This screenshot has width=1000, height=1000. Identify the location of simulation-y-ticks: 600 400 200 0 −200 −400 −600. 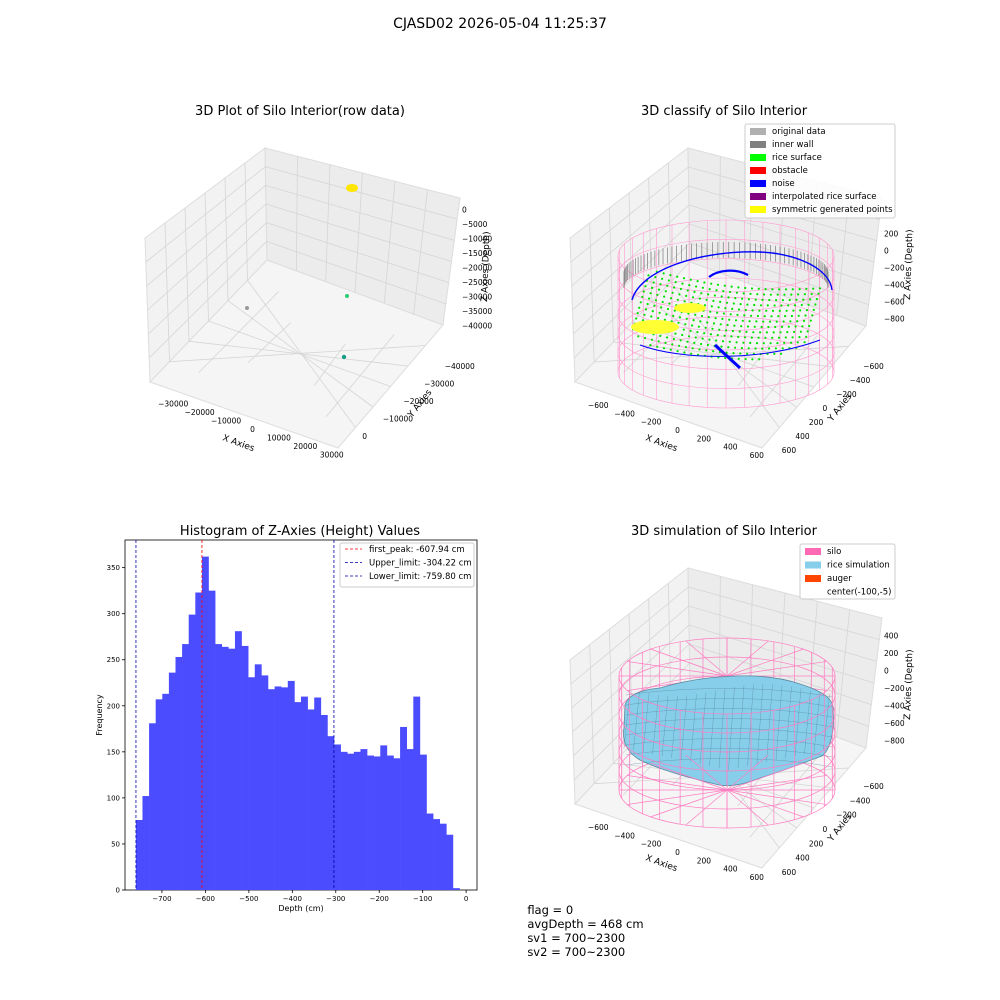
(833, 829).